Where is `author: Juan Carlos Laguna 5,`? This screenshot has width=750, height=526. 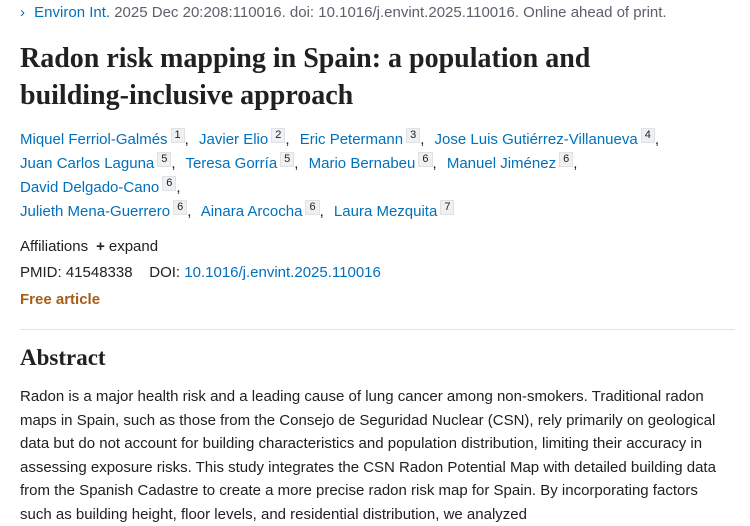
author: Juan Carlos Laguna 5, is located at coordinates (101, 162).